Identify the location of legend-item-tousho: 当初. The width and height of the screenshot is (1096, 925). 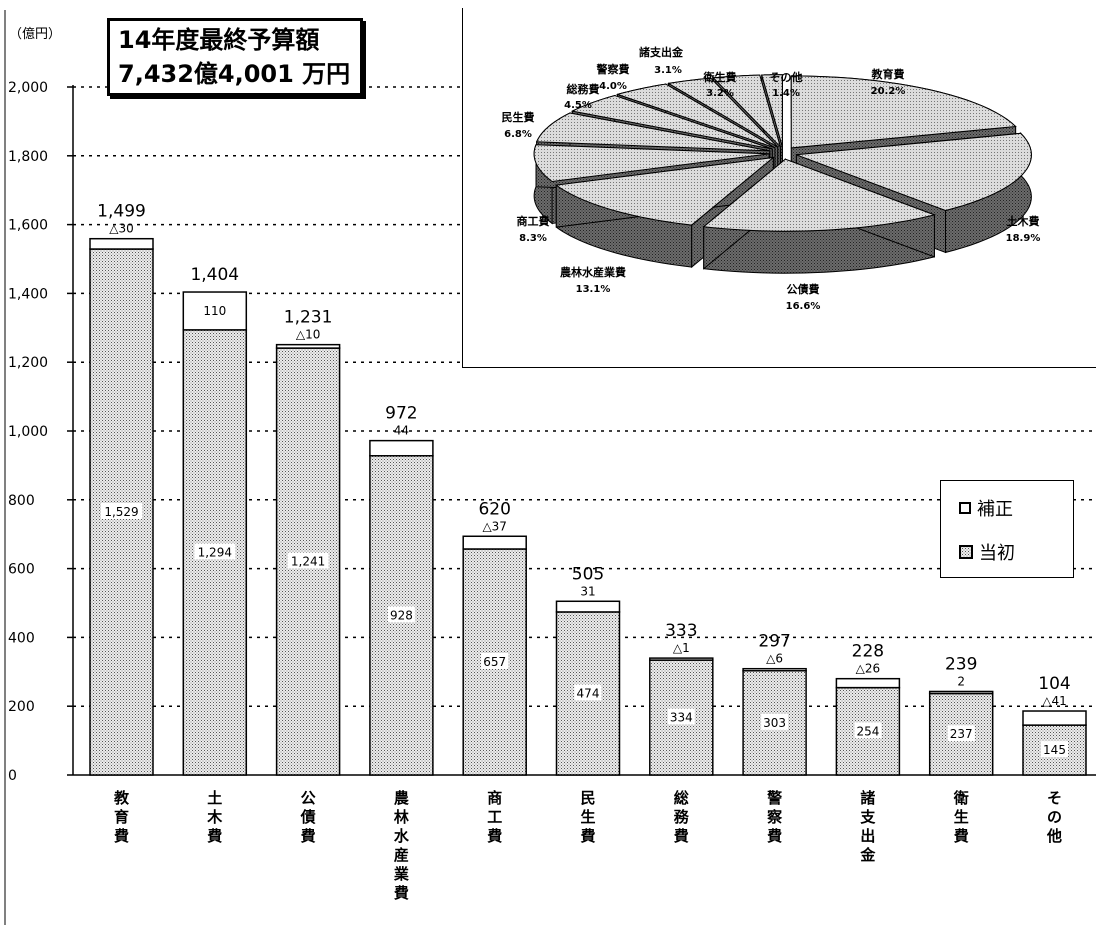
(987, 552).